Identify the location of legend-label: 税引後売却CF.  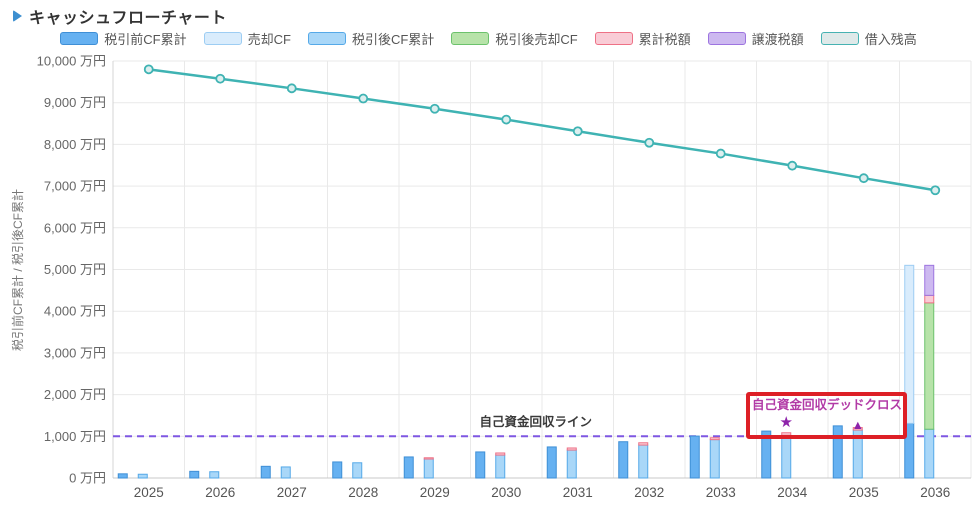
(536, 39).